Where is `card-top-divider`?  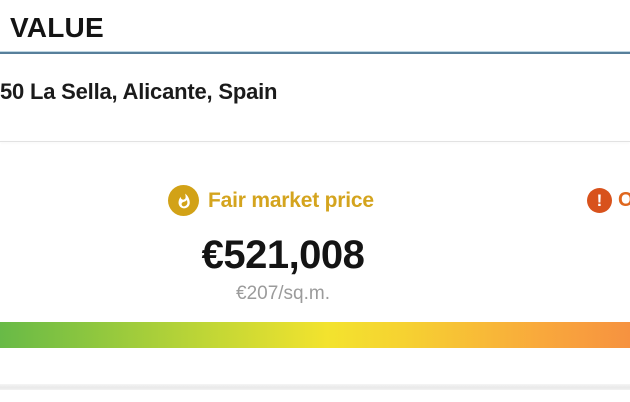
card-top-divider is located at coordinates (315, 141).